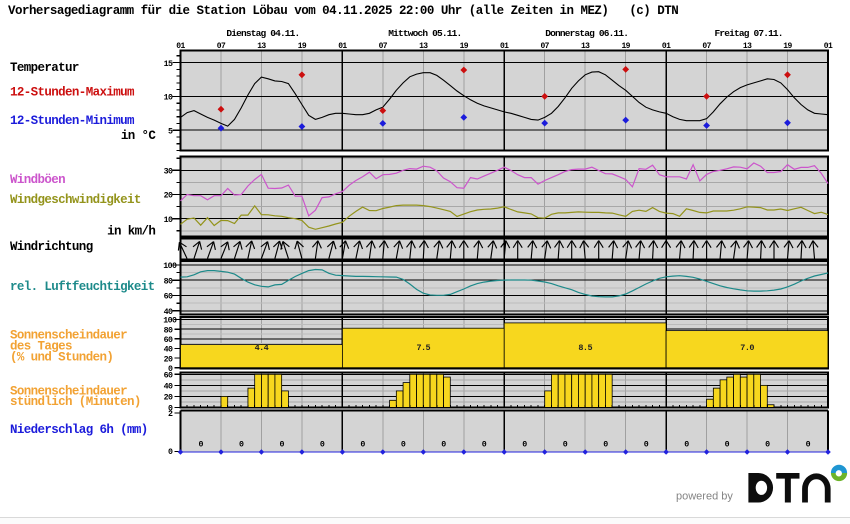 The width and height of the screenshot is (850, 524). What do you see at coordinates (131, 232) in the screenshot?
I see `svg-text: in km/h` at bounding box center [131, 232].